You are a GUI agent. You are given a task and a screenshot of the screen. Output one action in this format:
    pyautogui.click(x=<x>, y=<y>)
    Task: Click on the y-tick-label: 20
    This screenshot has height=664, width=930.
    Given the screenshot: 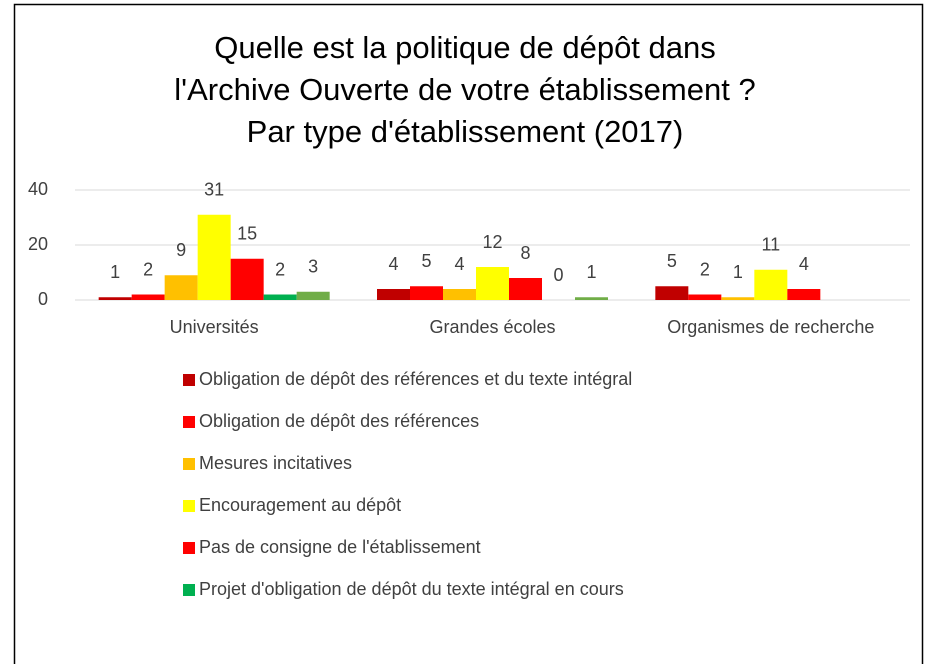 What is the action you would take?
    pyautogui.click(x=38, y=244)
    